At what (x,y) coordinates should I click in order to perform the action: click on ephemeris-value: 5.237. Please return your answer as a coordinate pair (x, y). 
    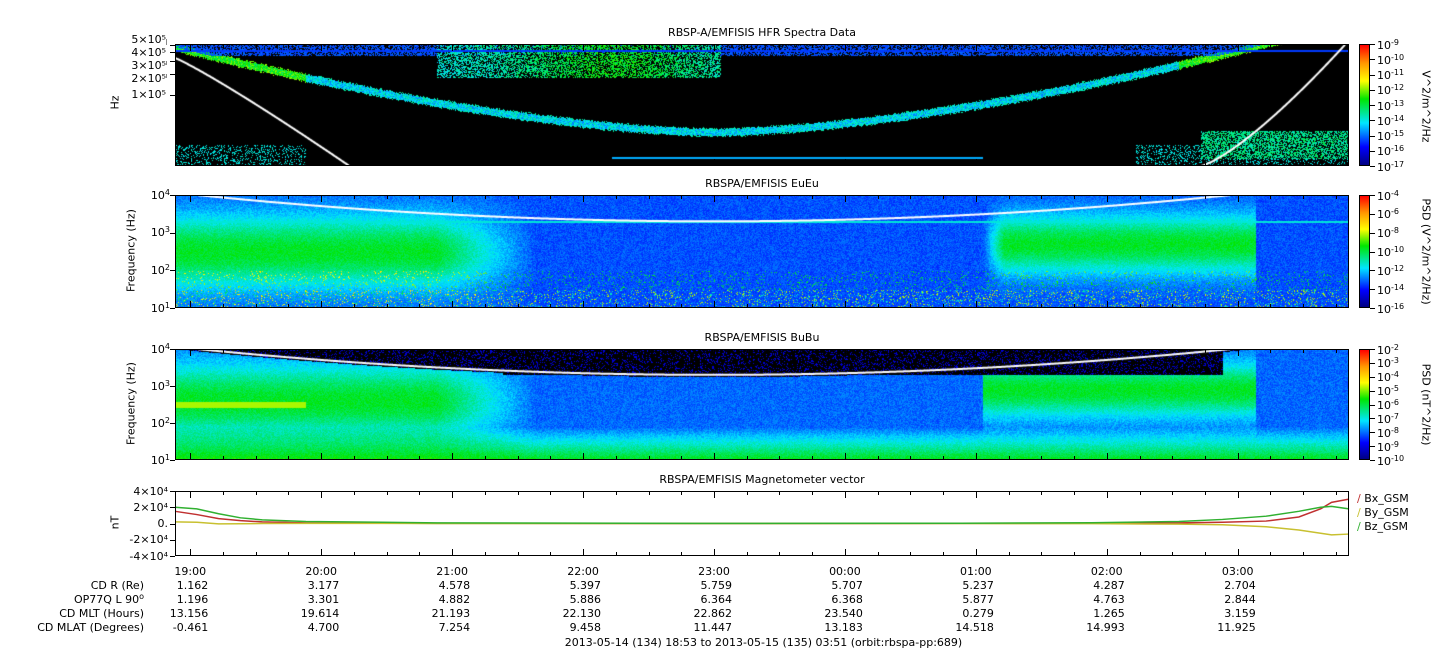
    Looking at the image, I should click on (978, 585).